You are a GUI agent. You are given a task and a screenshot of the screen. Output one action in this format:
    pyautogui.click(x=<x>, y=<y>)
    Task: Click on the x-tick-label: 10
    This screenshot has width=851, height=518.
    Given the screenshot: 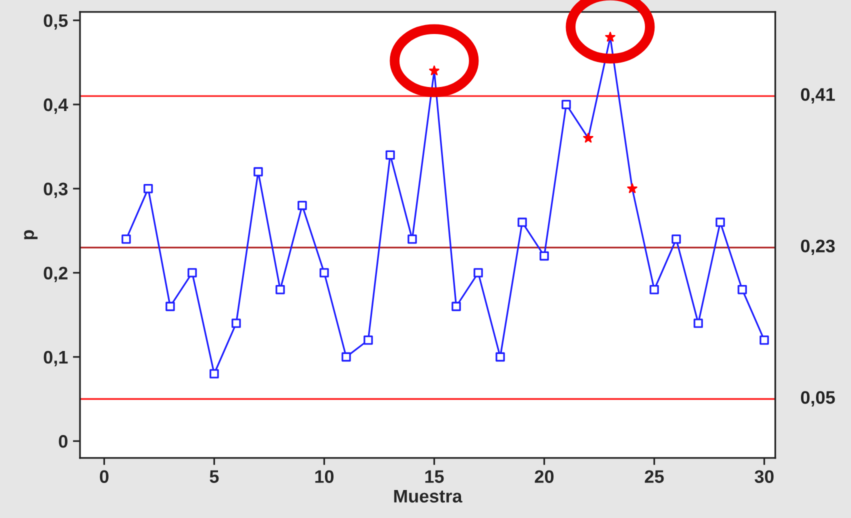 What is the action you would take?
    pyautogui.click(x=324, y=476)
    